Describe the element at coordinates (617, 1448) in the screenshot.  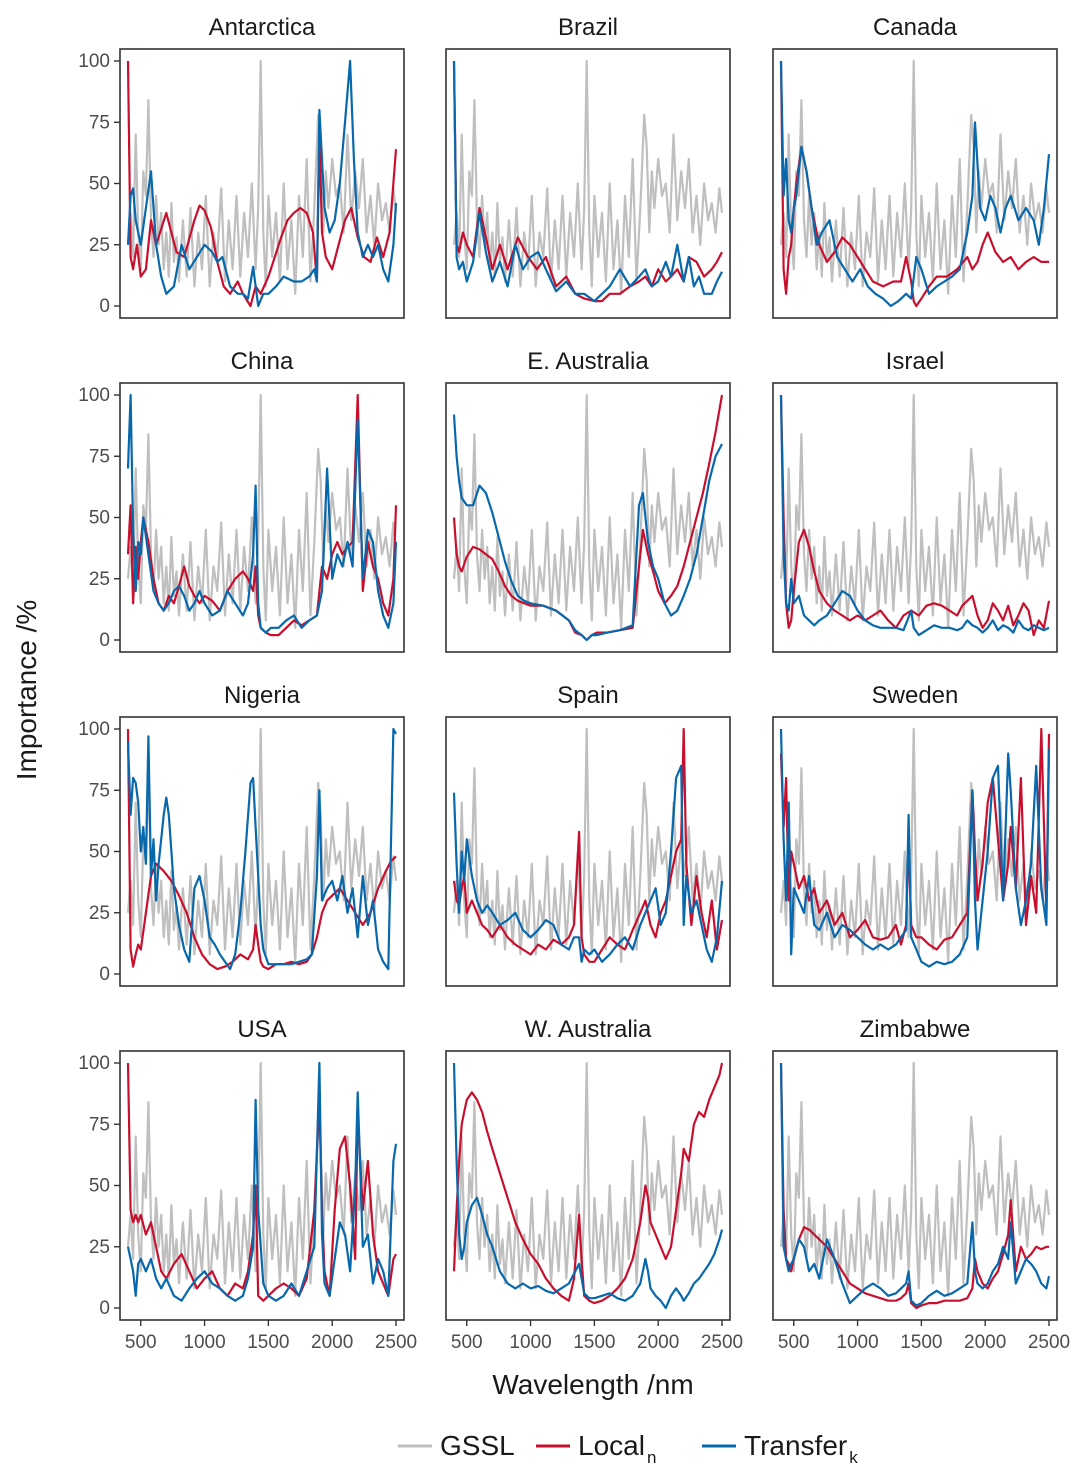
I see `legend-label: Local n` at that location.